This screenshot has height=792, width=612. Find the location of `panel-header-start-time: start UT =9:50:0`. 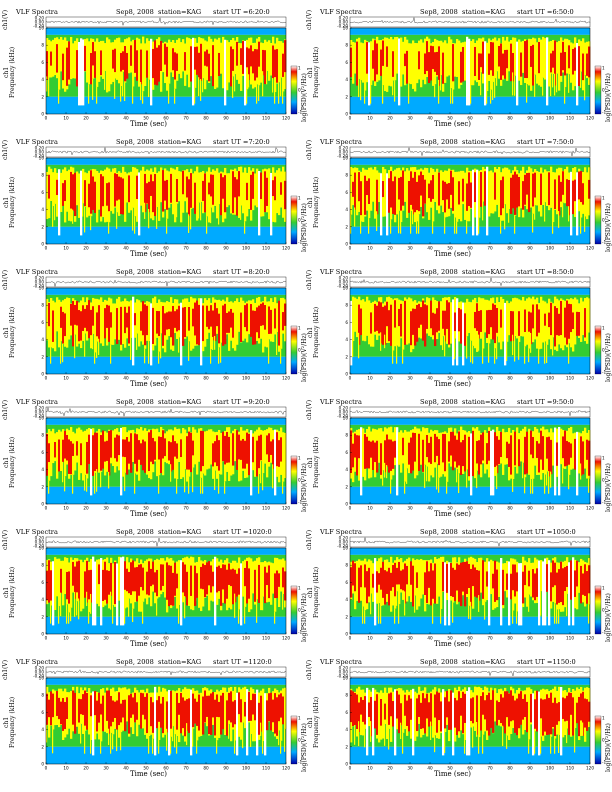

panel-header-start-time: start UT =9:50:0 is located at coordinates (545, 402).